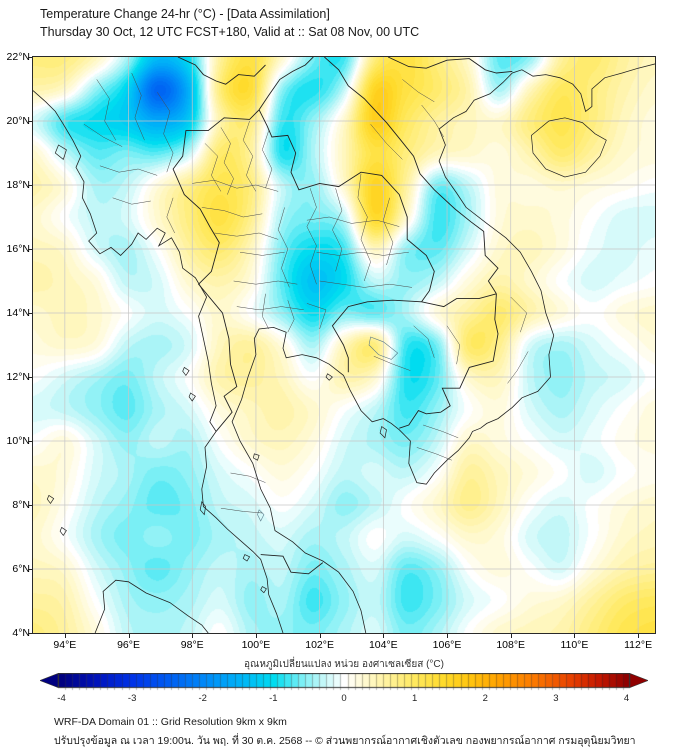  I want to click on colorbar-tick-label: 4, so click(626, 698).